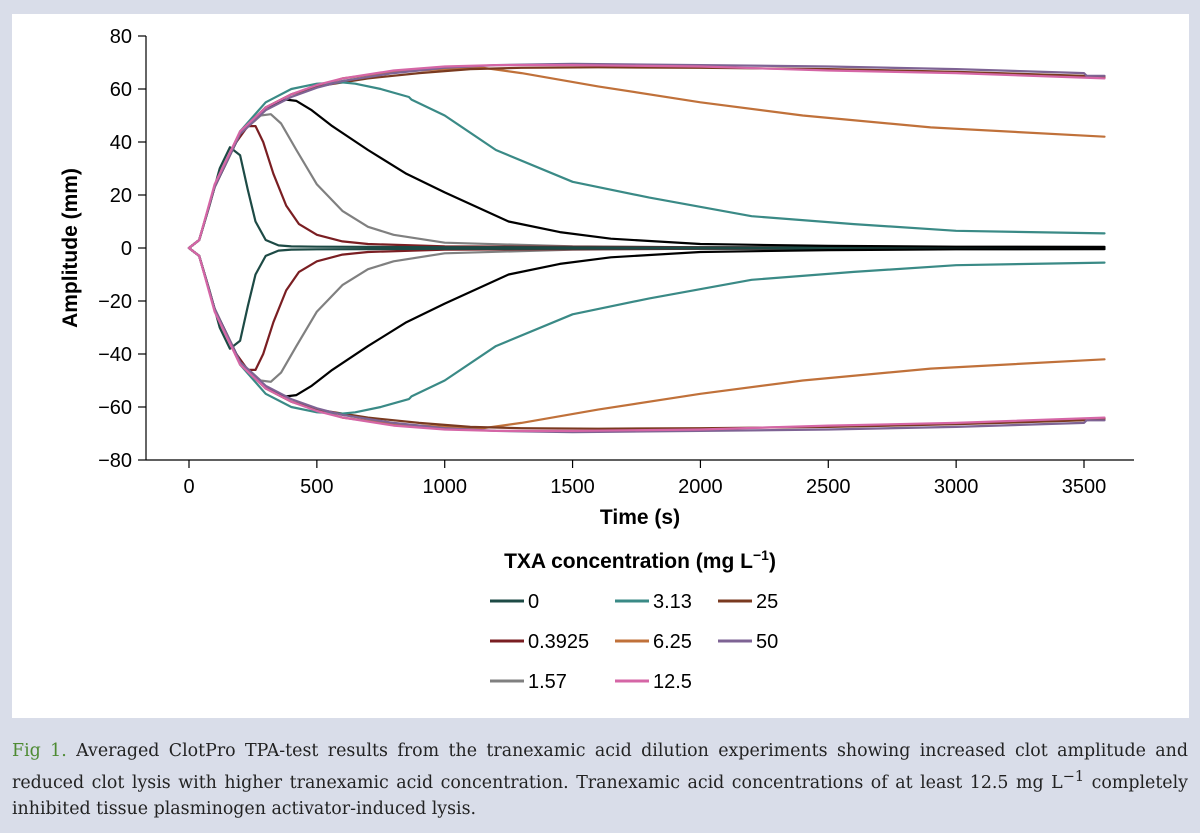 The height and width of the screenshot is (833, 1200). What do you see at coordinates (672, 602) in the screenshot?
I see `legend-label: 3.13` at bounding box center [672, 602].